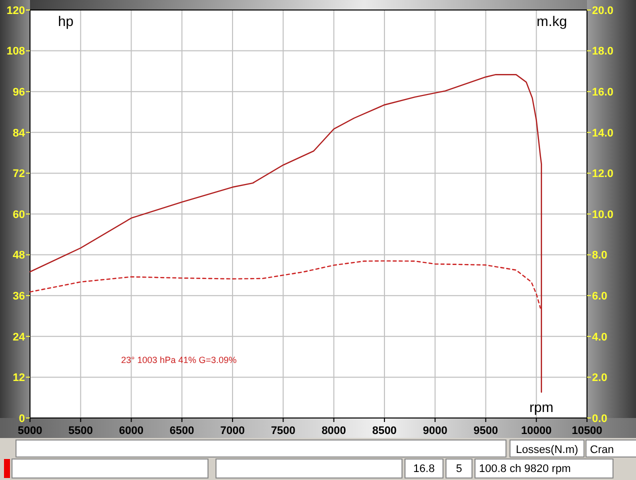 The height and width of the screenshot is (480, 636). I want to click on y2-tick-label: 10.0, so click(603, 214).